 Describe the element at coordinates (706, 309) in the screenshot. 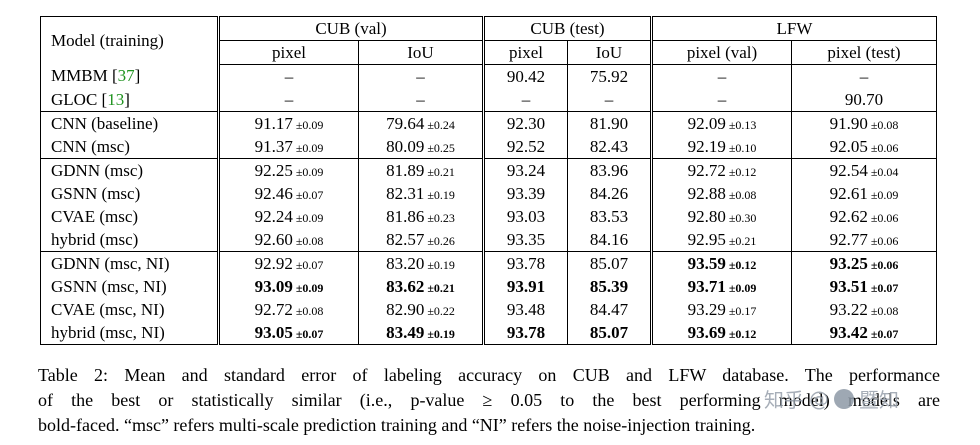

I see `accuracy-value: 93.29` at that location.